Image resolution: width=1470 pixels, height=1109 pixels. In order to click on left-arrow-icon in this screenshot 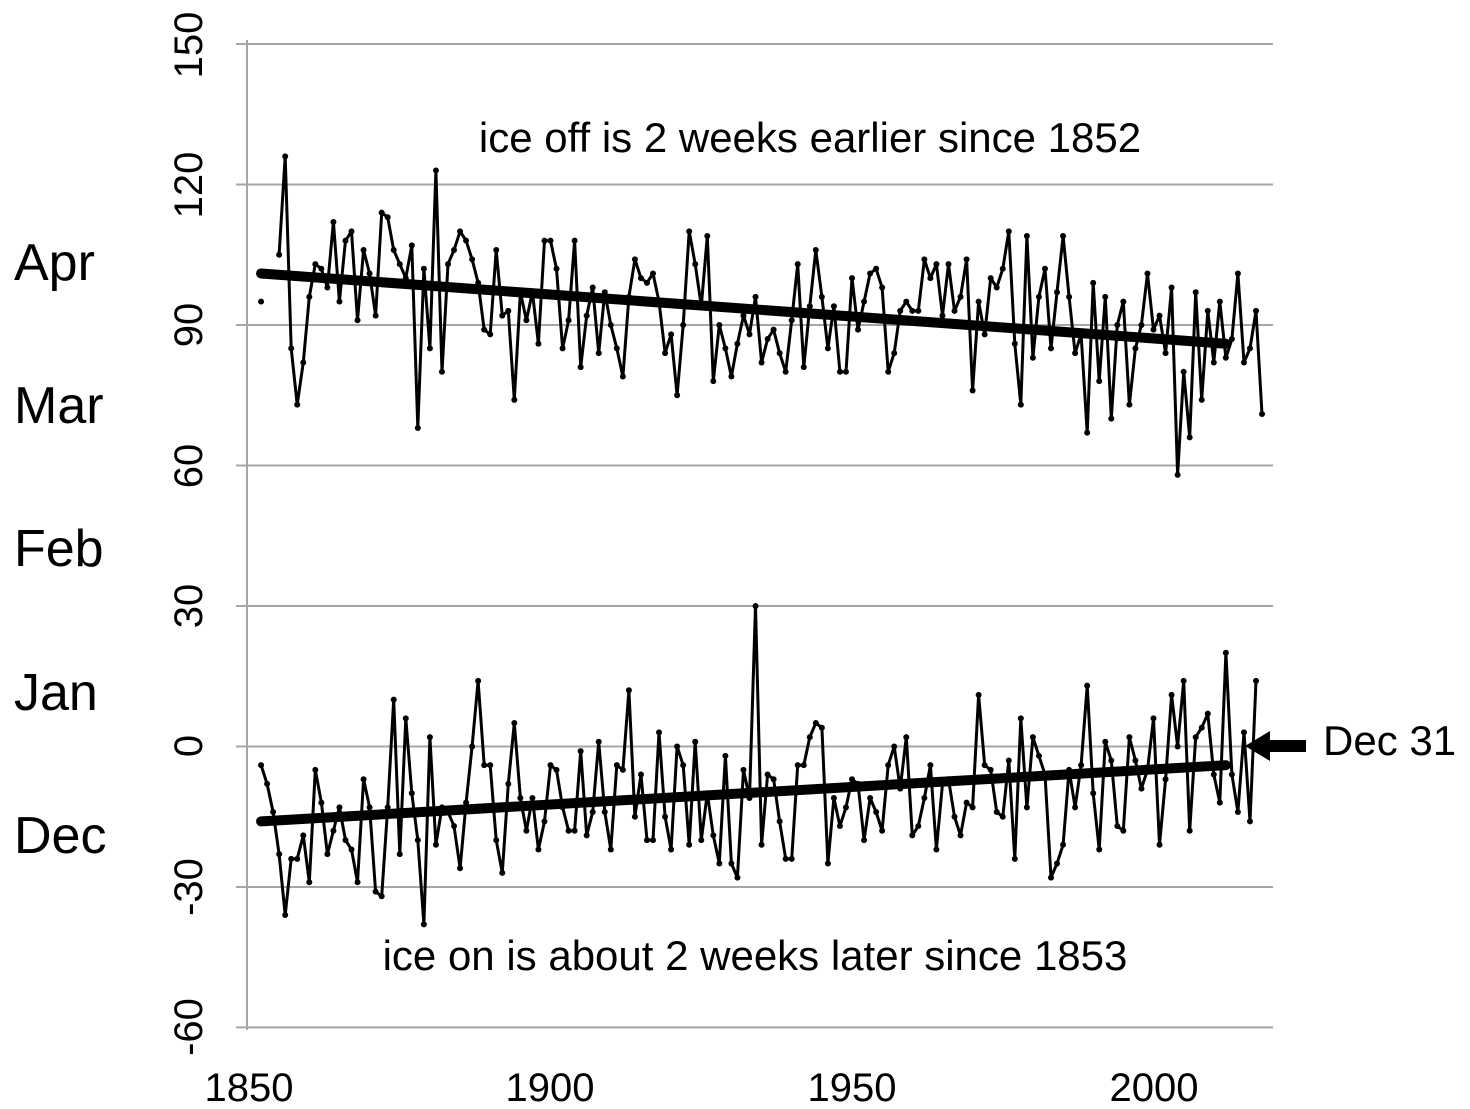, I will do `click(1275, 746)`.